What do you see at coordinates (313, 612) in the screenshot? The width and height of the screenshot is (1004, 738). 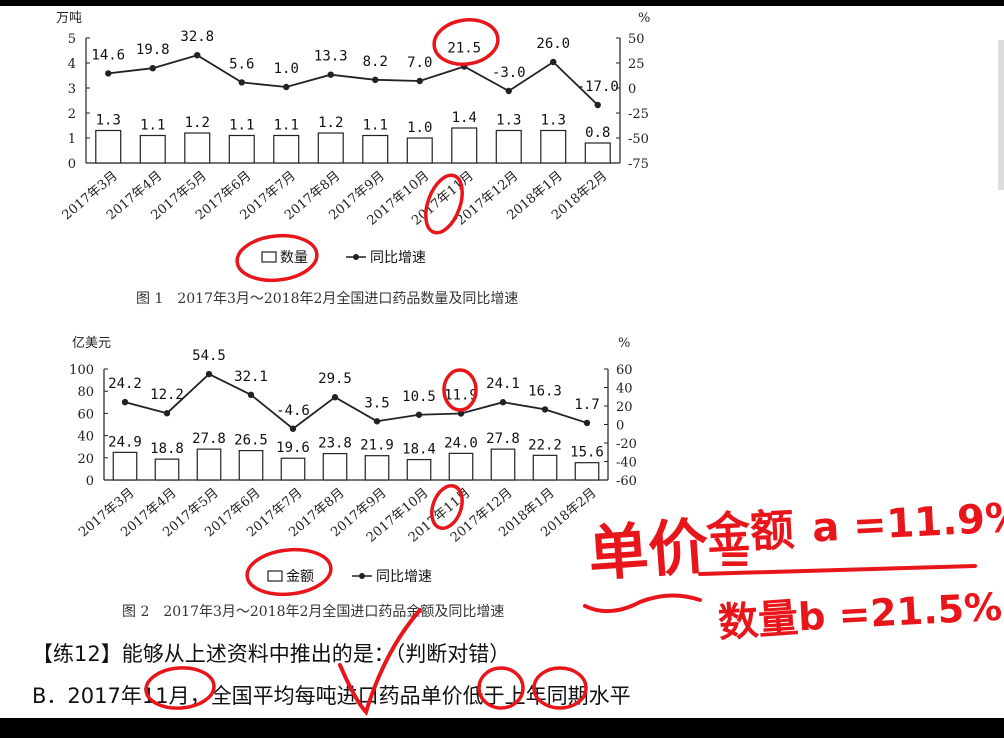 I see `chart2-caption: 图 2 2017年3月～2018年2月全国进口药品金额及同比增速` at bounding box center [313, 612].